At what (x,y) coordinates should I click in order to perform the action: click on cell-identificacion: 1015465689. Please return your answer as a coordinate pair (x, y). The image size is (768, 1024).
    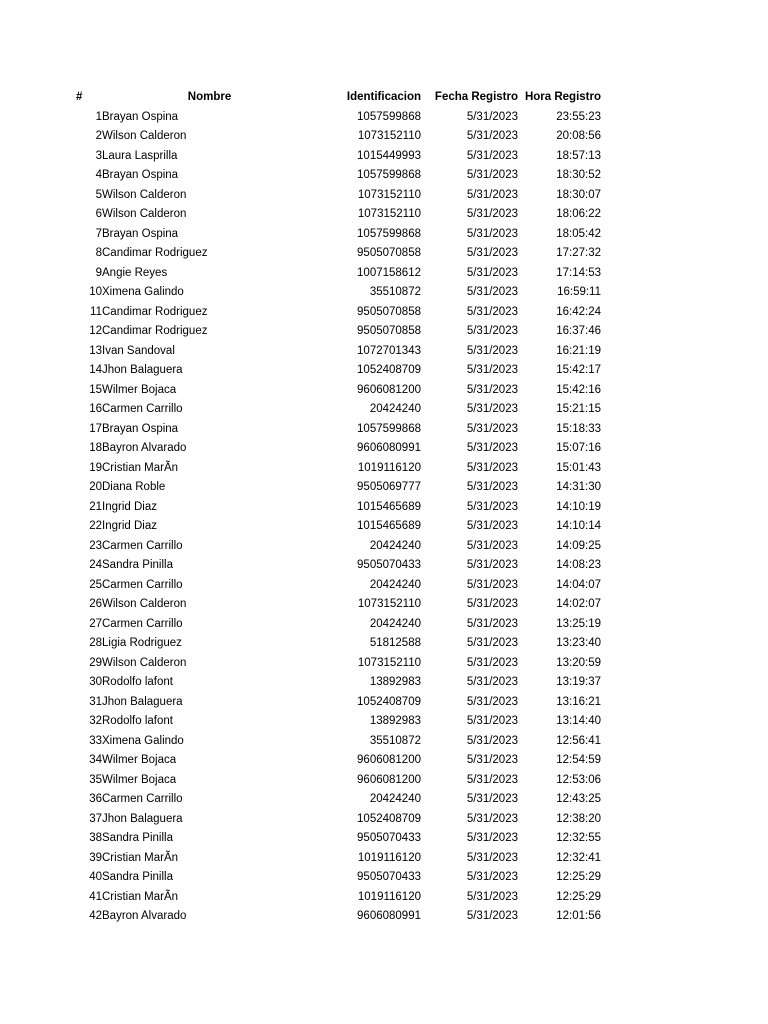
    Looking at the image, I should click on (389, 506).